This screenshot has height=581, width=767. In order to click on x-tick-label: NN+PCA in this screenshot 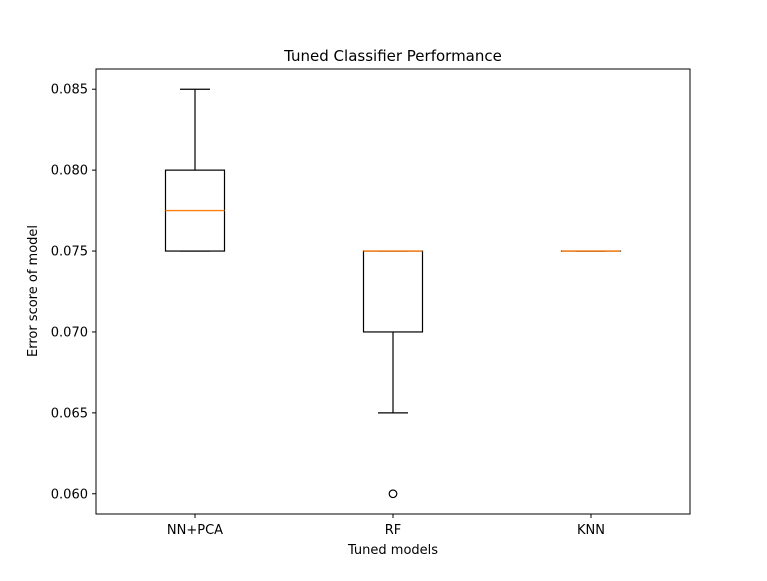, I will do `click(195, 530)`.